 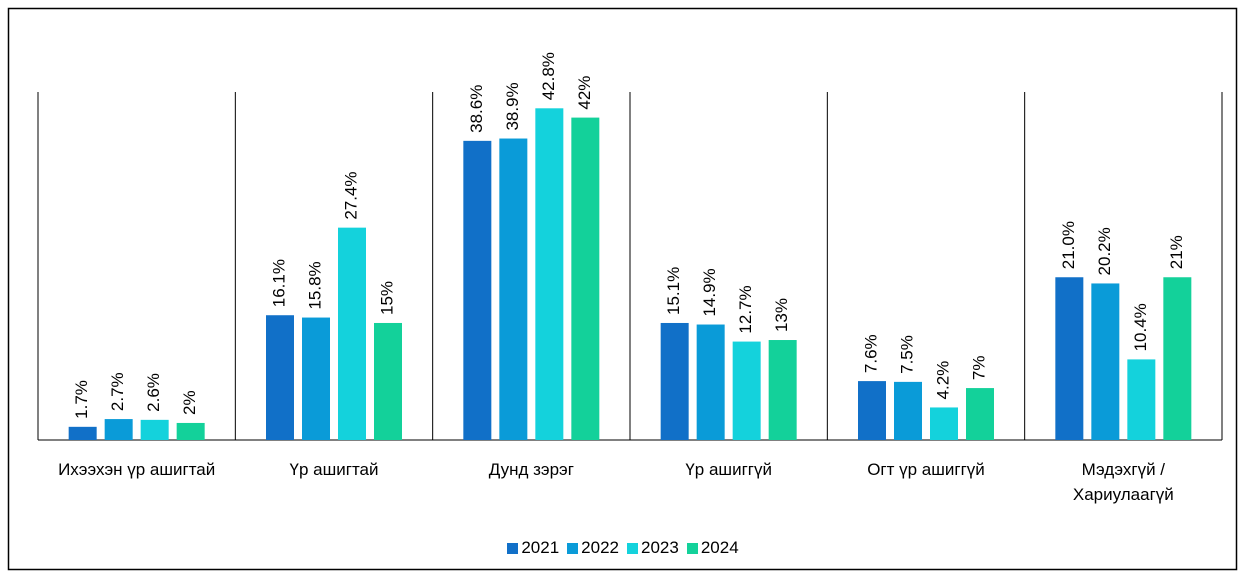 What do you see at coordinates (540, 547) in the screenshot?
I see `legend-label: 2021` at bounding box center [540, 547].